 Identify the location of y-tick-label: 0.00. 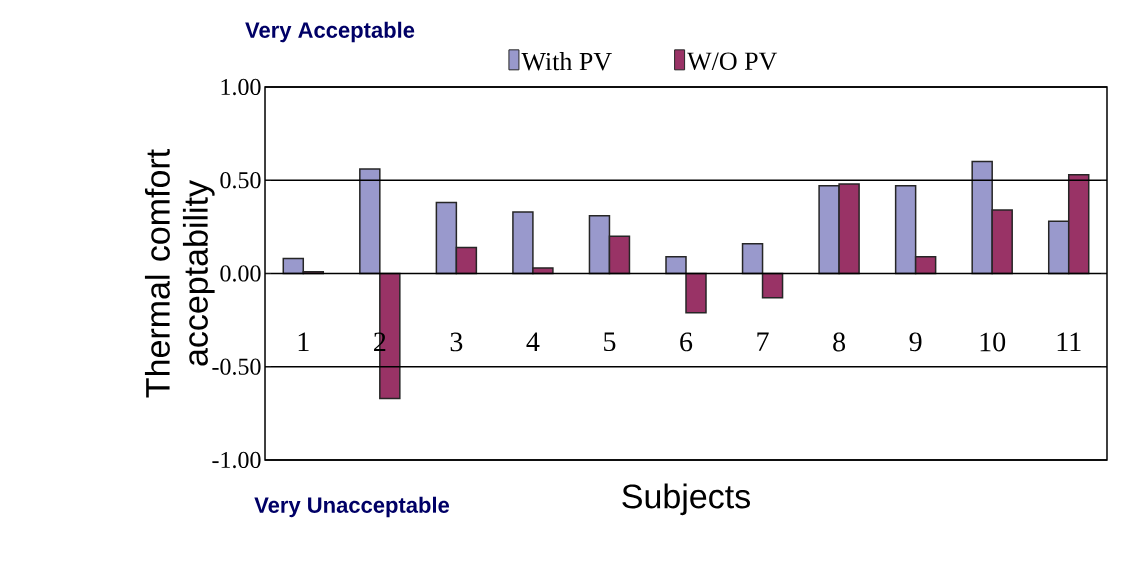
(240, 273).